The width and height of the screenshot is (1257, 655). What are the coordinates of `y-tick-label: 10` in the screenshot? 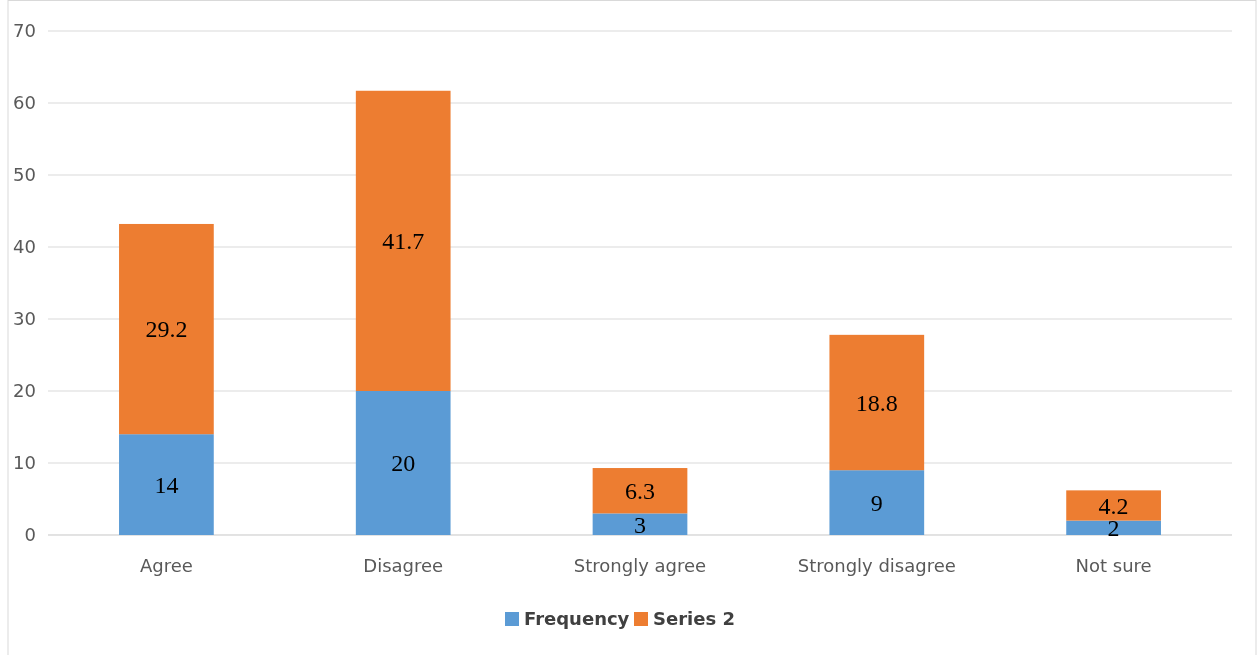 It's located at (24, 463).